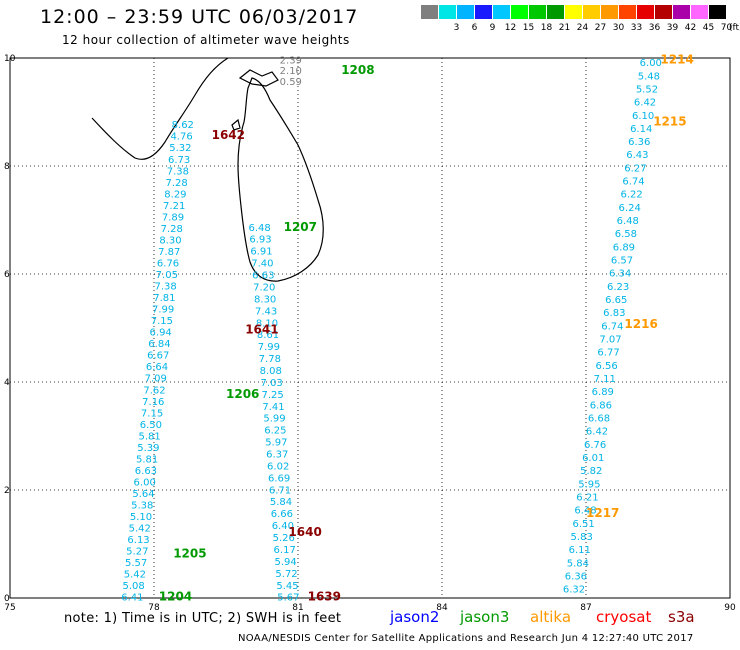 The image size is (740, 650). I want to click on y-tick-label: 0, so click(7, 599).